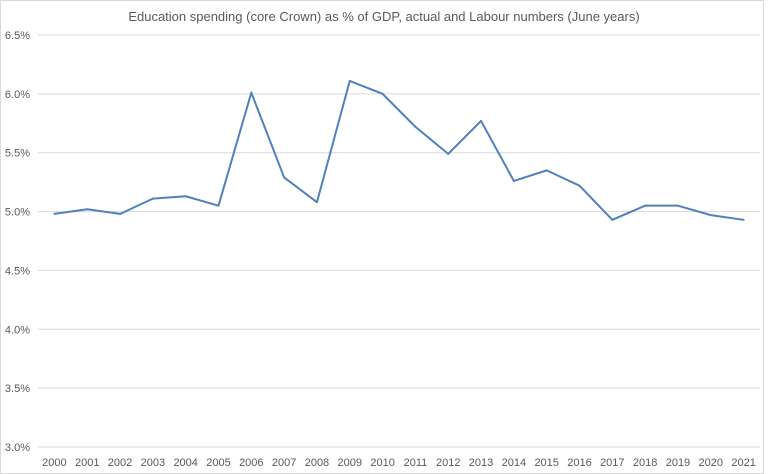  I want to click on x-tick-label: 2012, so click(448, 463).